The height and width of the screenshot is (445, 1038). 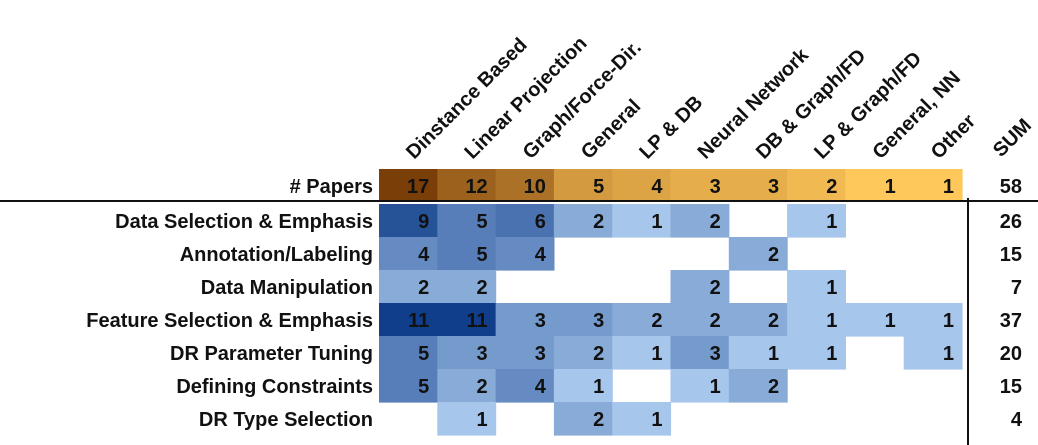 I want to click on papers-sum-value: 58, so click(x=1011, y=187).